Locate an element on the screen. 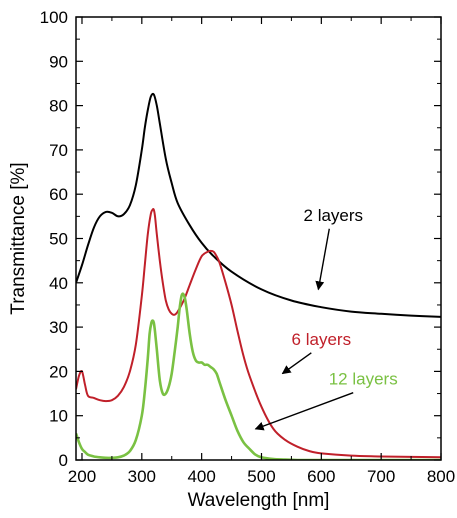  y-tick-label: 50 is located at coordinates (58, 239).